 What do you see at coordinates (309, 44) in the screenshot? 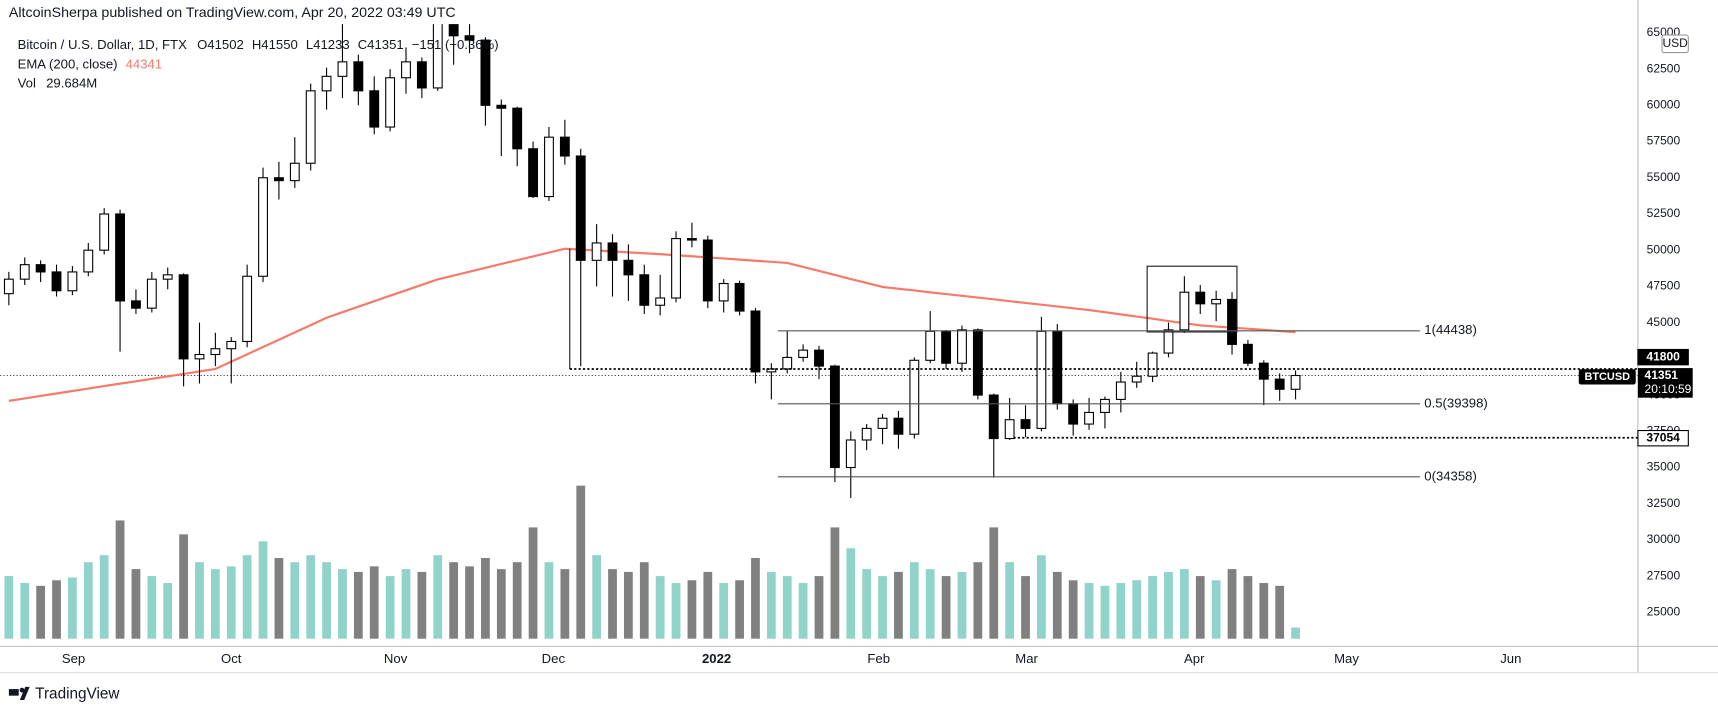
I see `ohlc-label: L` at bounding box center [309, 44].